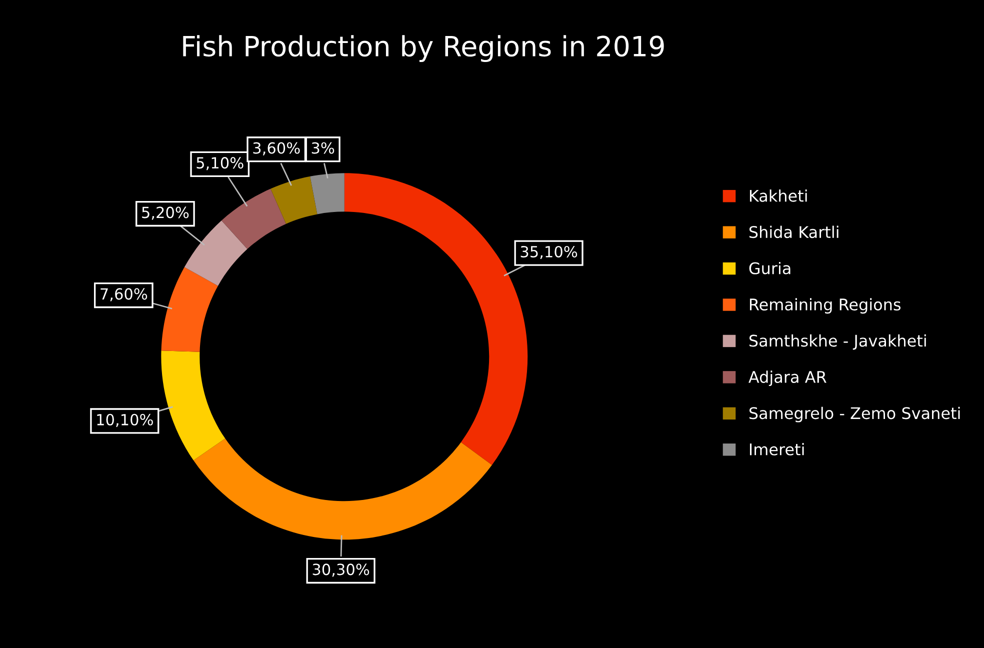 Image resolution: width=984 pixels, height=648 pixels. I want to click on data-label: 3%, so click(323, 148).